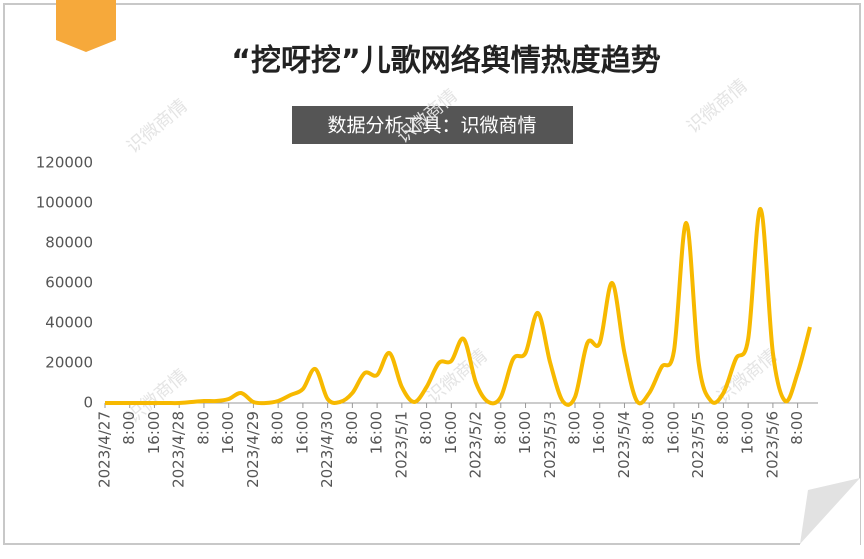  I want to click on x-tick-label: 2023/5/2, so click(476, 444).